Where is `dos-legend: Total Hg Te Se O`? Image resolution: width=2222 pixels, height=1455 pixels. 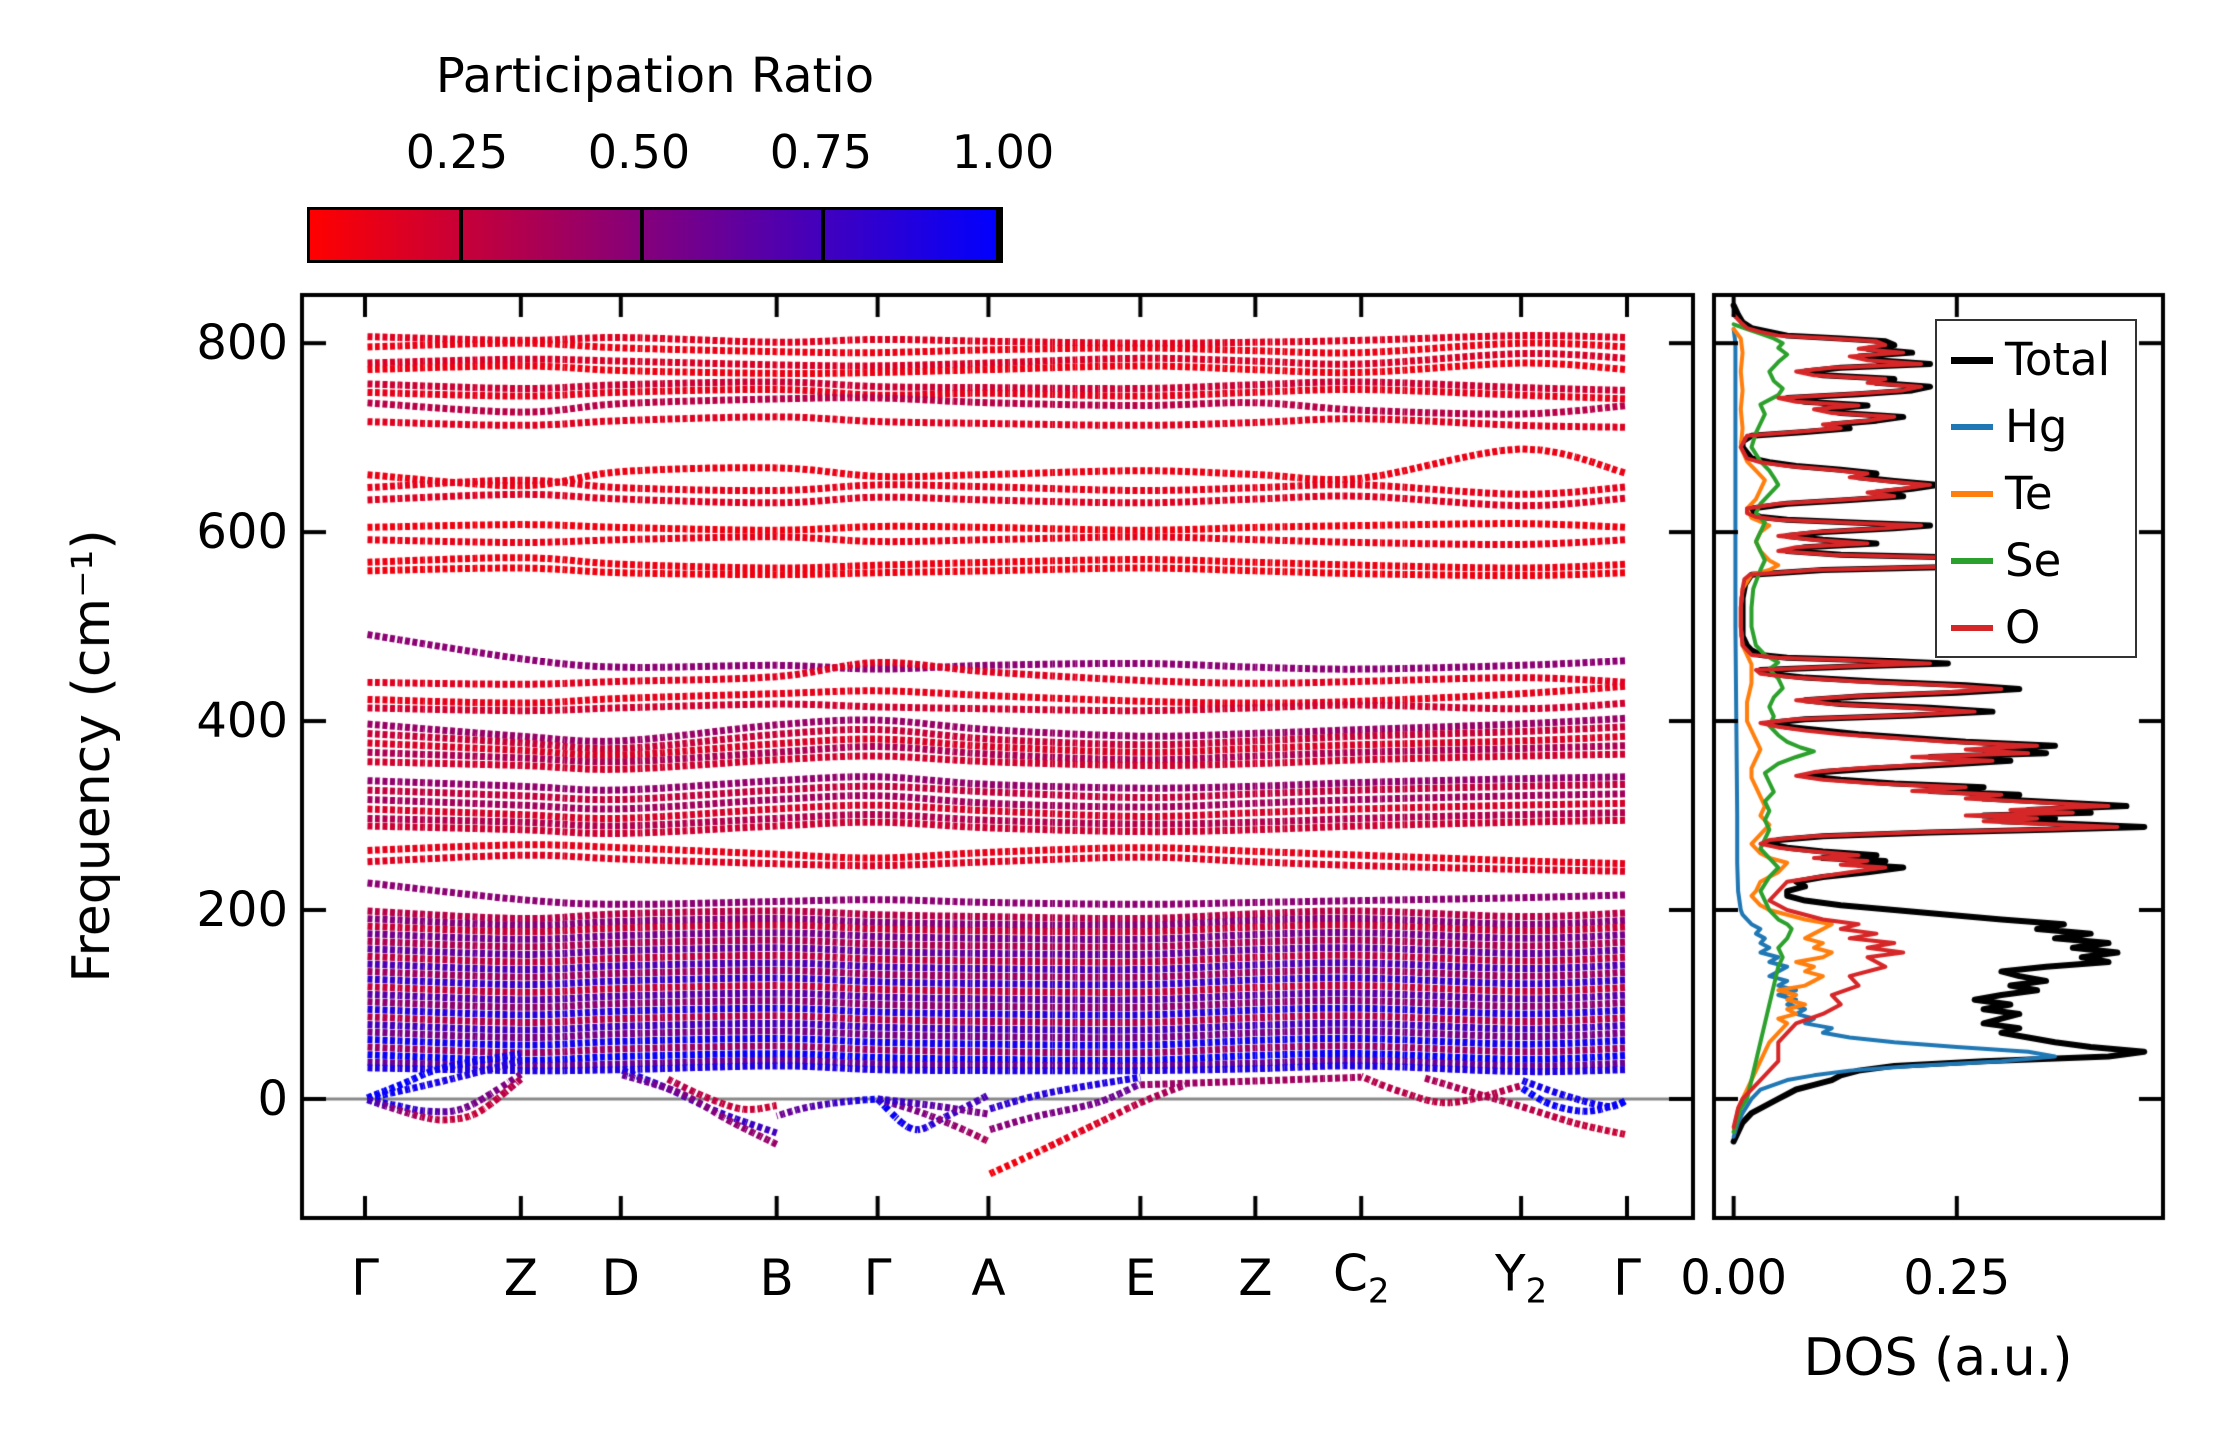
dos-legend: Total Hg Te Se O is located at coordinates (2036, 488).